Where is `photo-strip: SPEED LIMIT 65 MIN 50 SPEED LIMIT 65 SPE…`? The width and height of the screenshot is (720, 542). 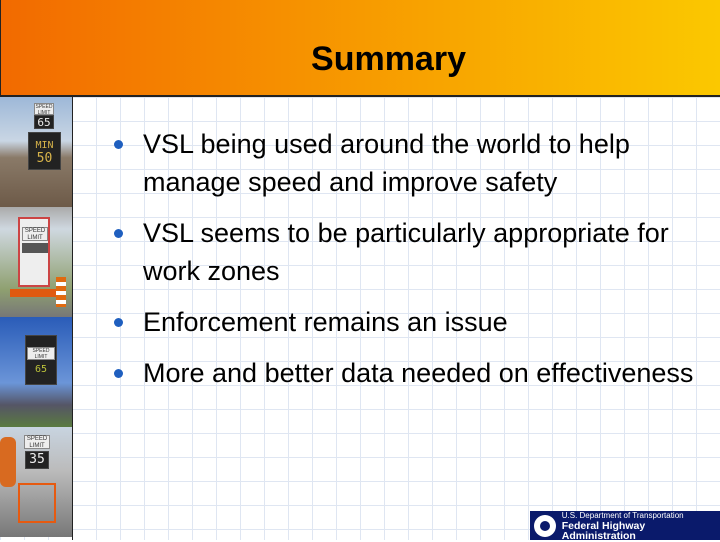
photo-strip: SPEED LIMIT 65 MIN 50 SPEED LIMIT 65 SPE… is located at coordinates (36, 318).